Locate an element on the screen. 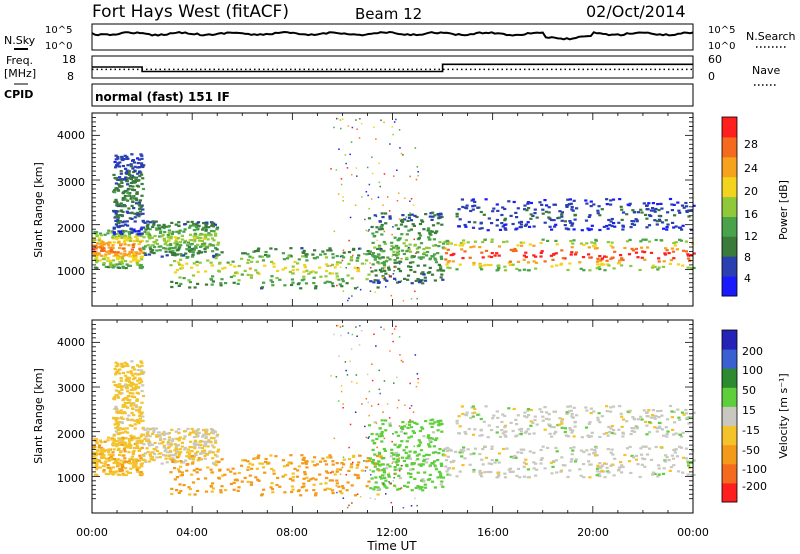  cpid-panel-frame is located at coordinates (392, 95).